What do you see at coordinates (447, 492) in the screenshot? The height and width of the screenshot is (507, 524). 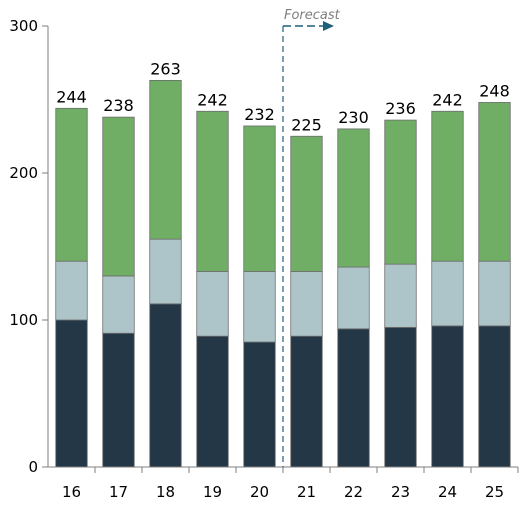 I see `x-tick-label-24: 24` at bounding box center [447, 492].